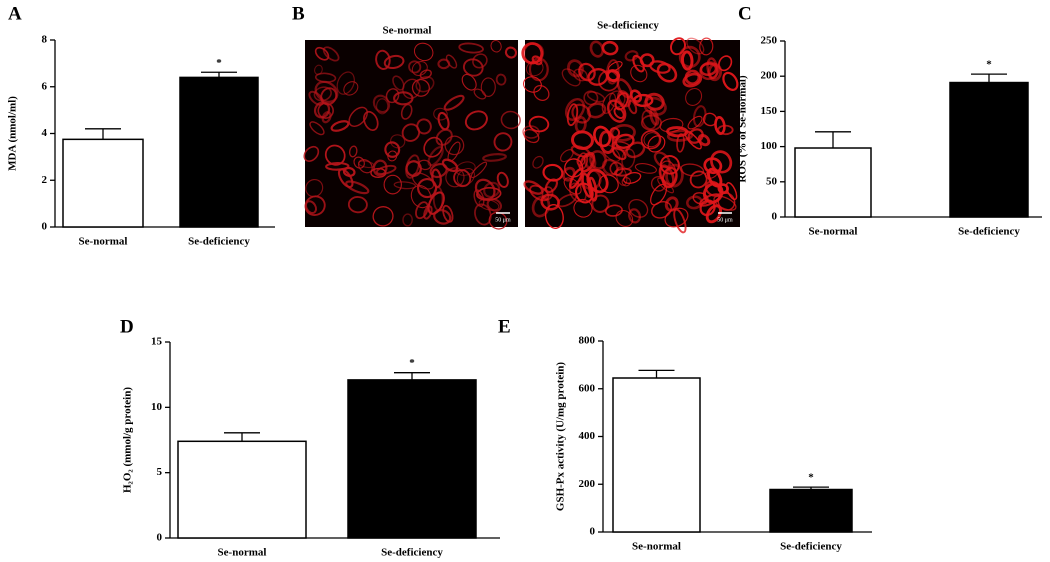 This screenshot has height=562, width=1050. What do you see at coordinates (587, 388) in the screenshot?
I see `y-tick-label: 600` at bounding box center [587, 388].